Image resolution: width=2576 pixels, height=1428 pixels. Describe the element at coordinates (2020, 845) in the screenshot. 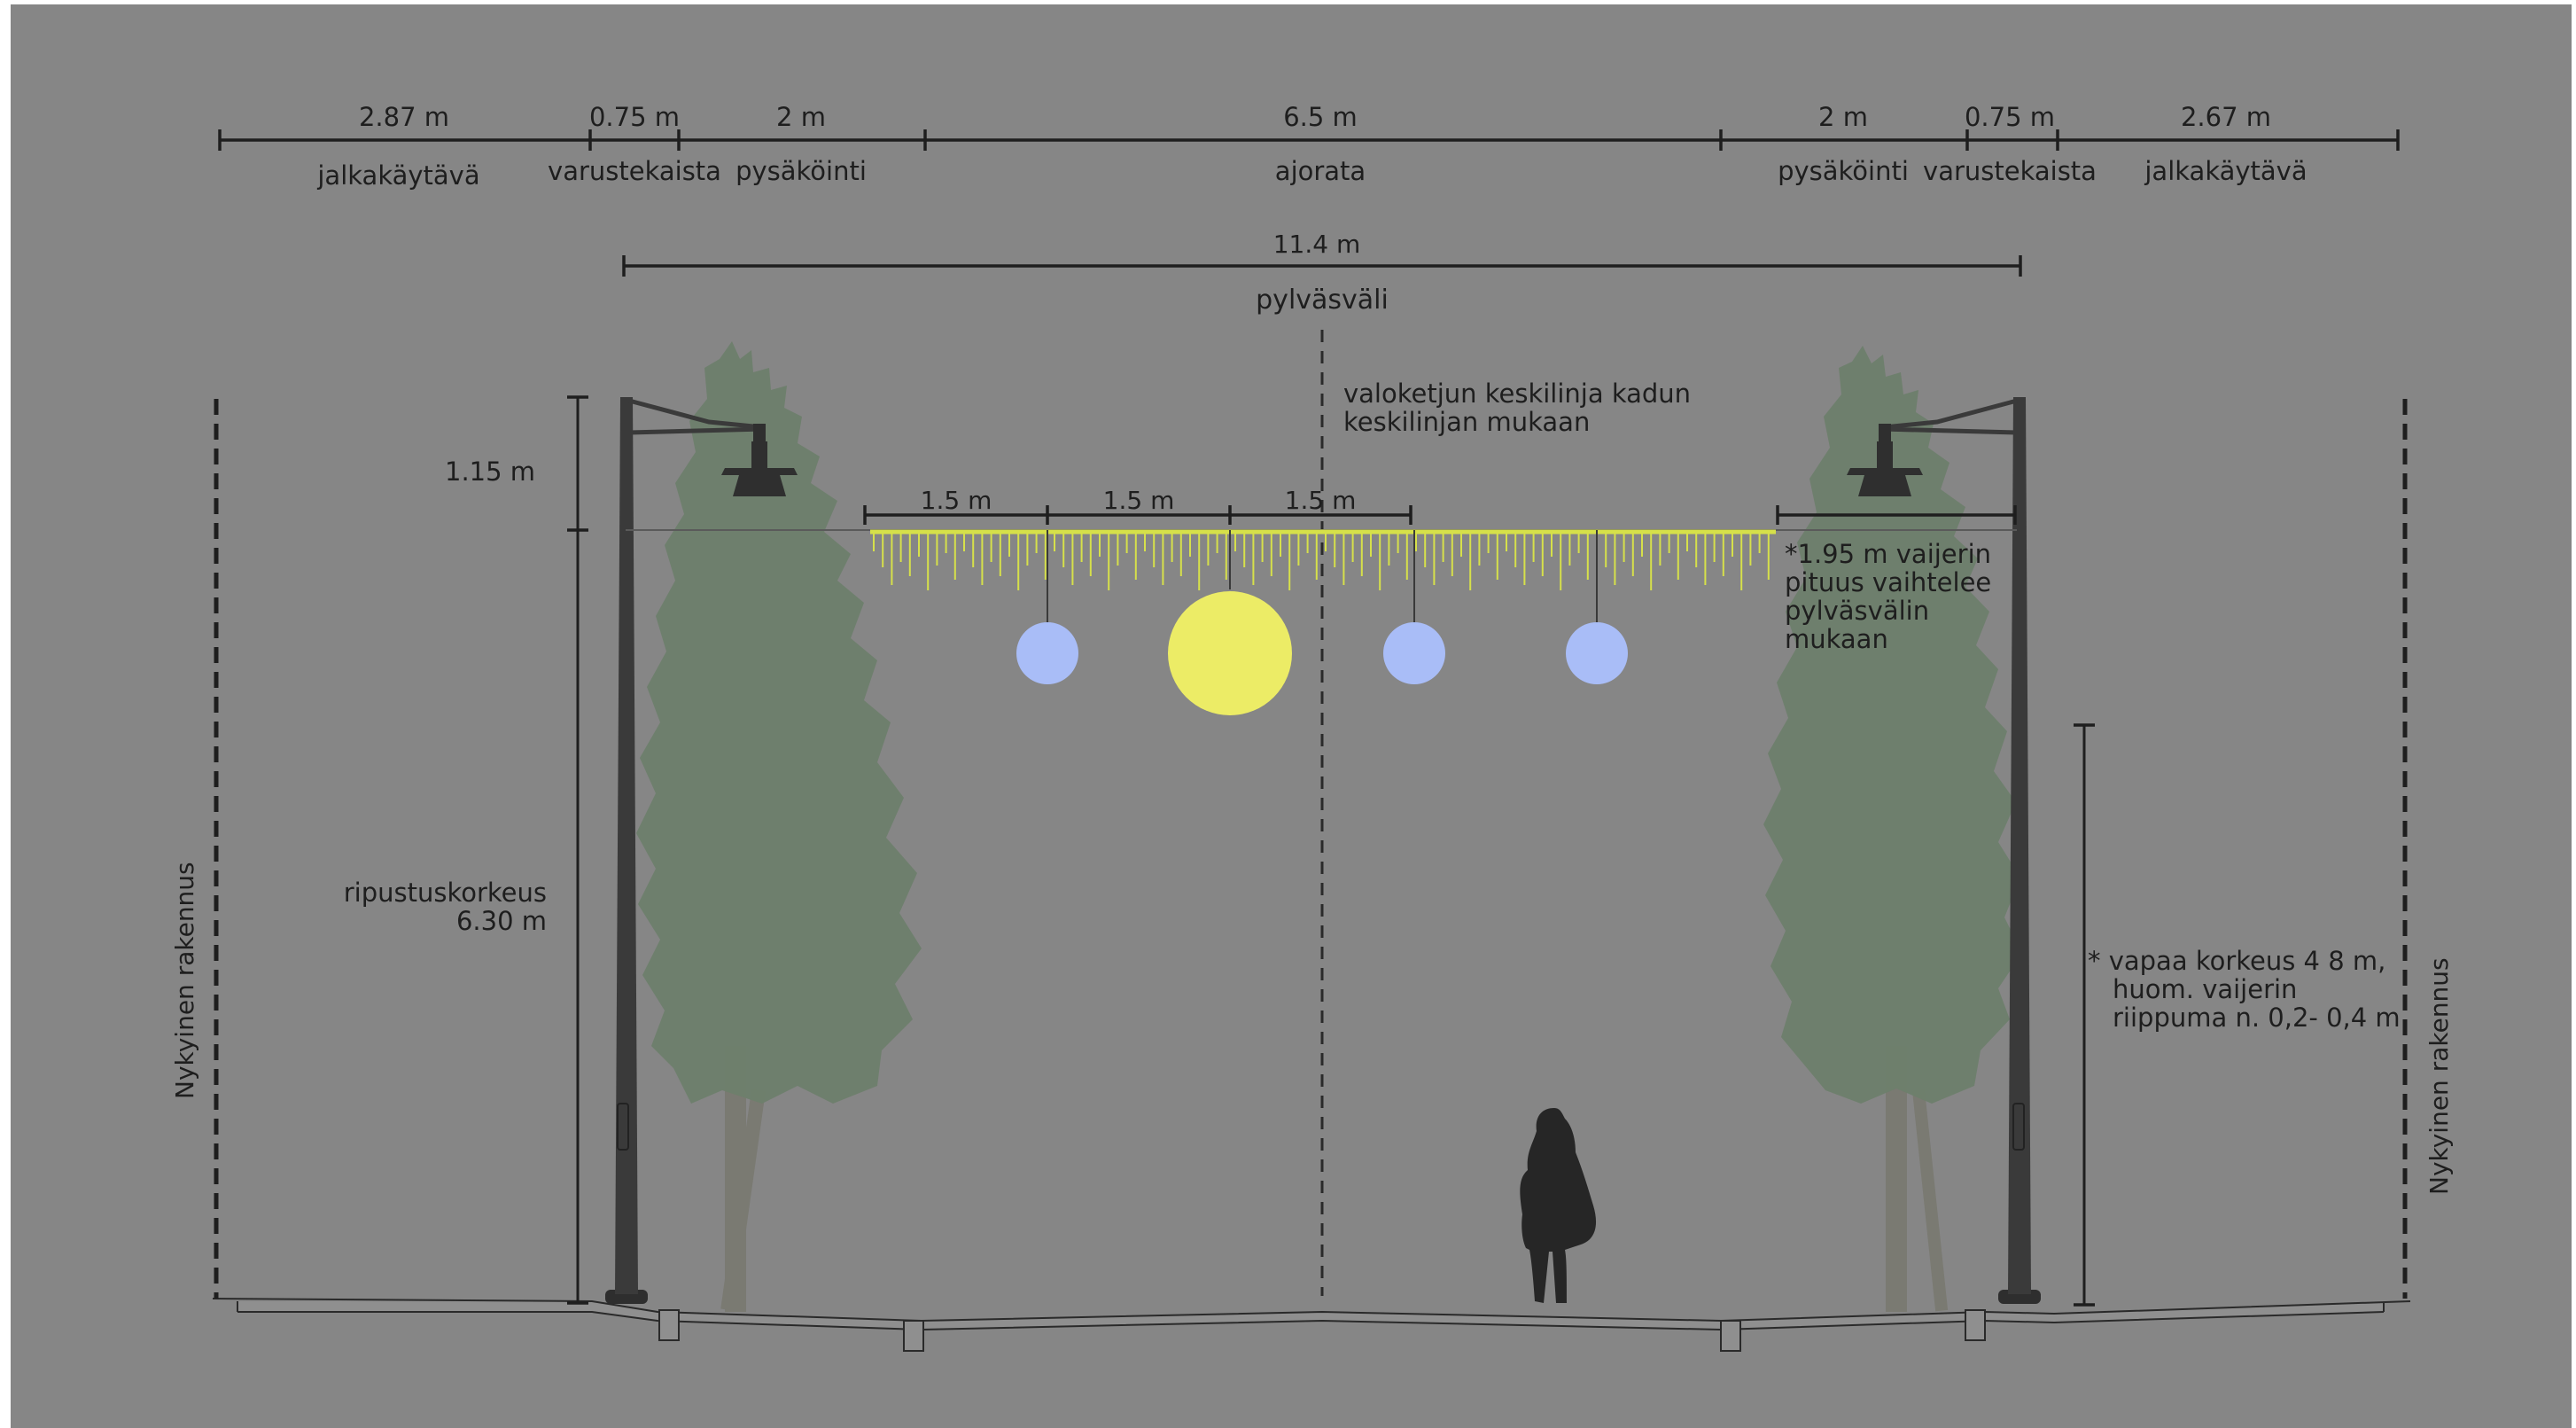

I see `pole-right` at that location.